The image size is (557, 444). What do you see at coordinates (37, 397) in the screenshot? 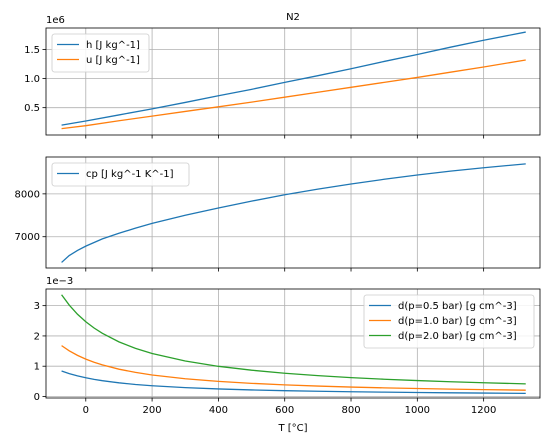
I see `y-tick-label: 0` at bounding box center [37, 397].